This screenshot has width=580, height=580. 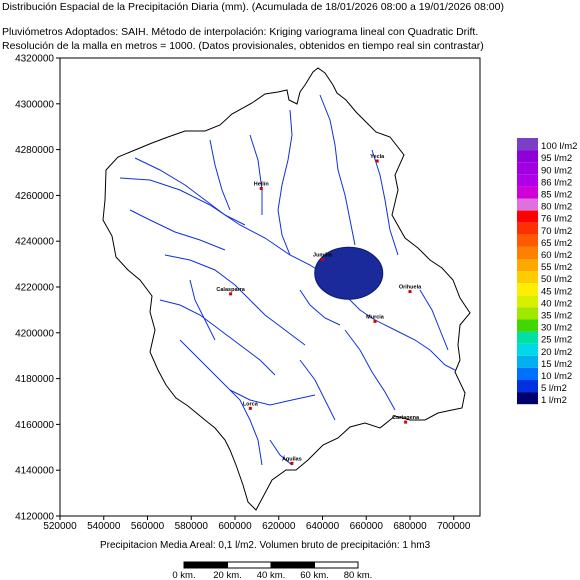 I want to click on scale-label: 20 km., so click(x=227, y=575).